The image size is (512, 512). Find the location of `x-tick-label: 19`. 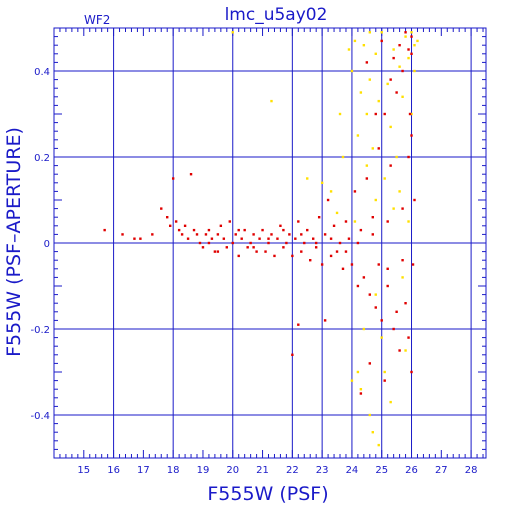

x-tick-label: 19 is located at coordinates (203, 470).